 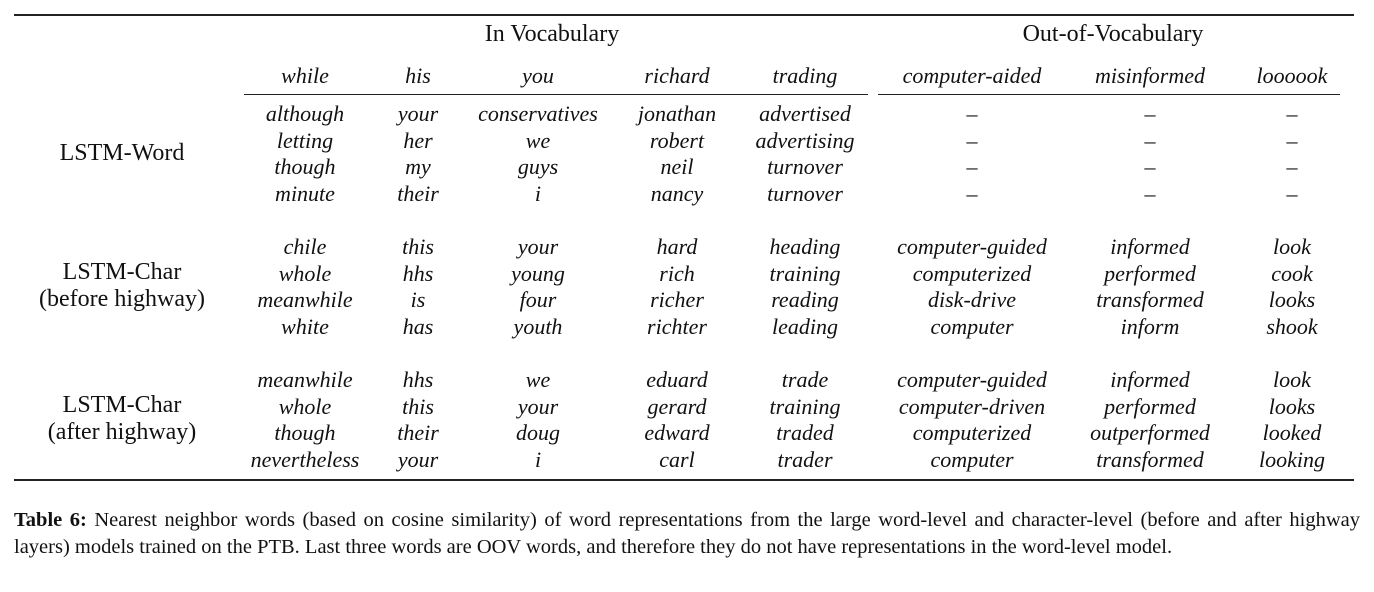 I want to click on neighbor-word: meanwhile, so click(x=305, y=299).